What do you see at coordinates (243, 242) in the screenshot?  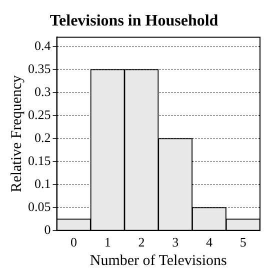 I see `x-tick-label: 5` at bounding box center [243, 242].